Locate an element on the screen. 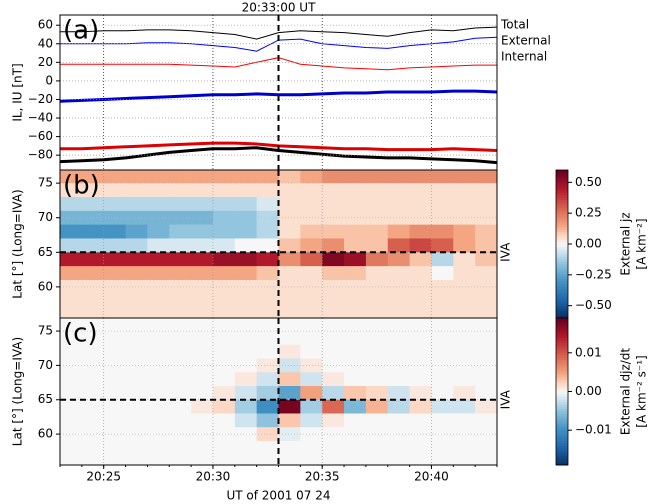 The image size is (650, 504). colorbar-label: External djz/dt is located at coordinates (626, 392).